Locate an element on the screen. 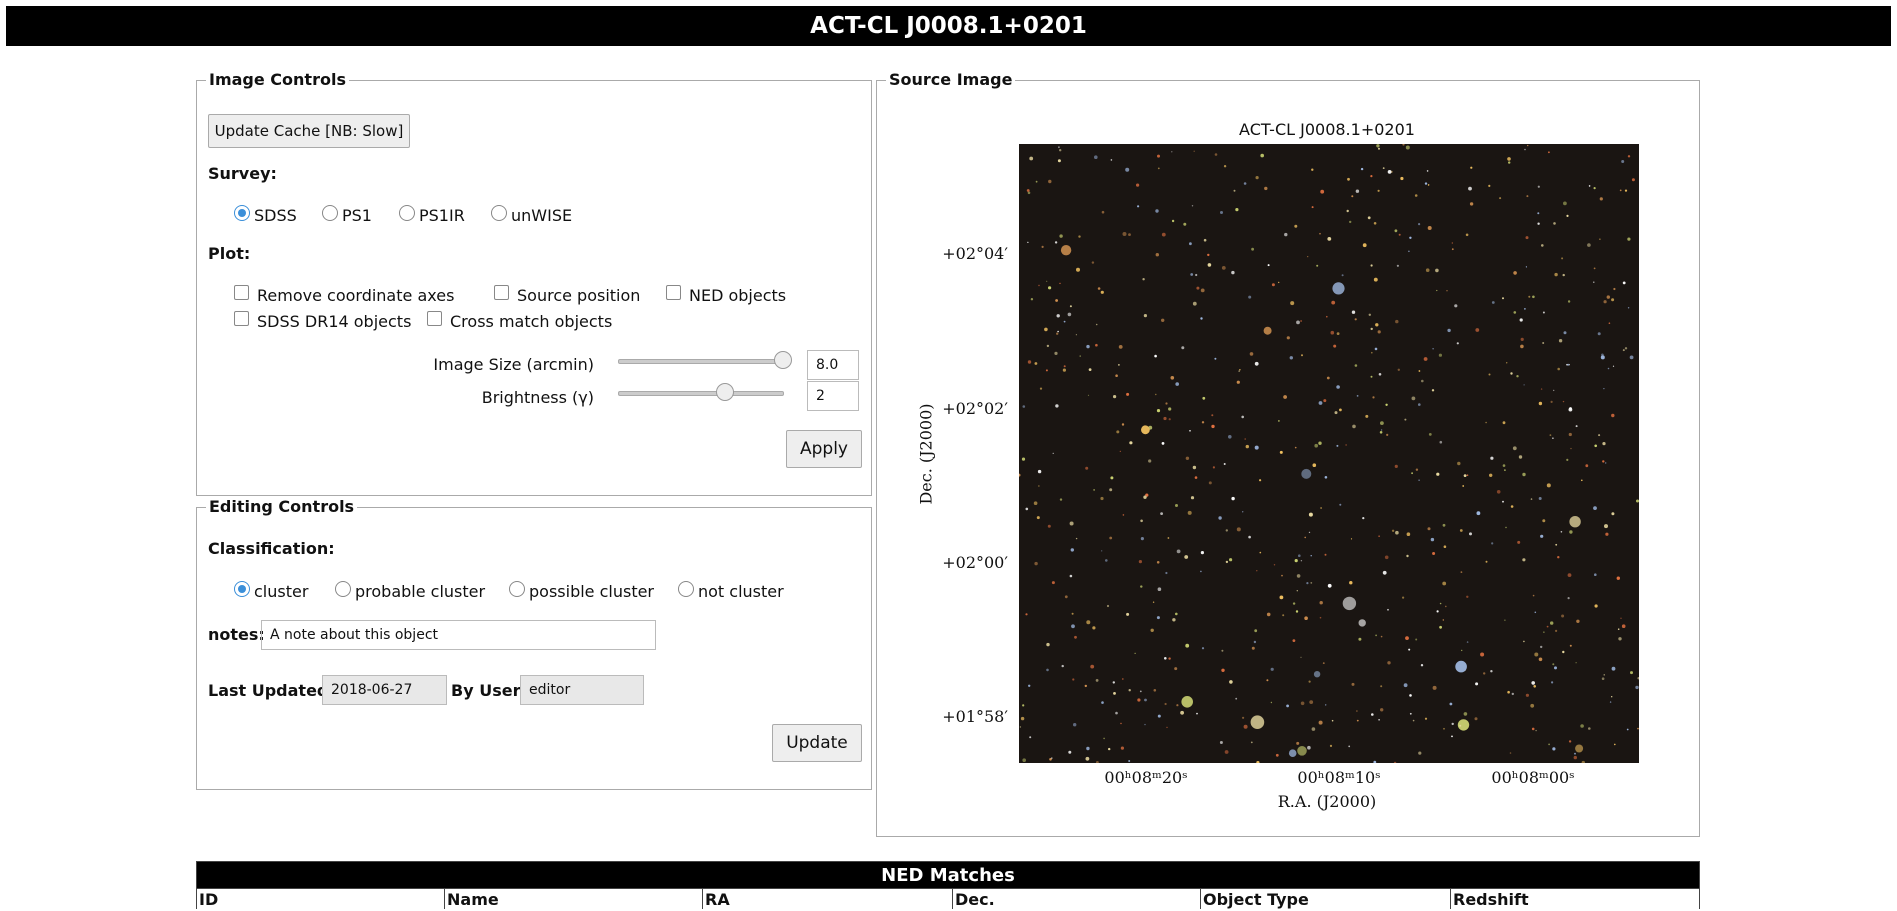 The image size is (1897, 911). update-button: Update is located at coordinates (817, 743).